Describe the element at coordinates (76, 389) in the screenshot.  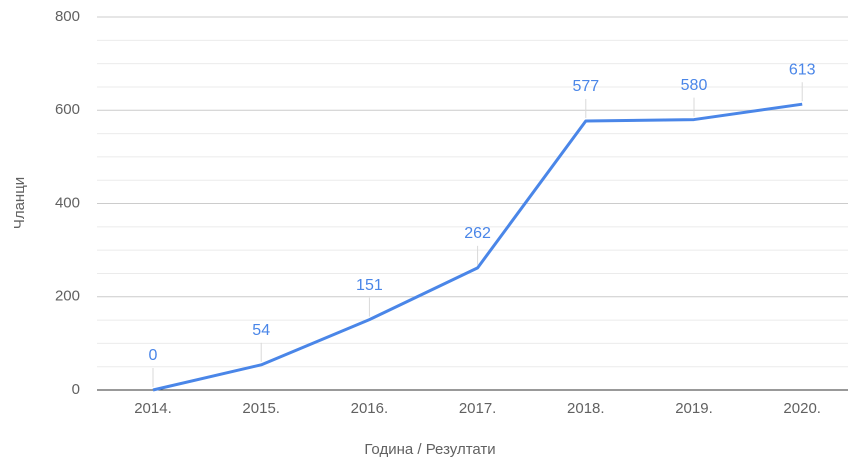
I see `y-tick-label: 0` at that location.